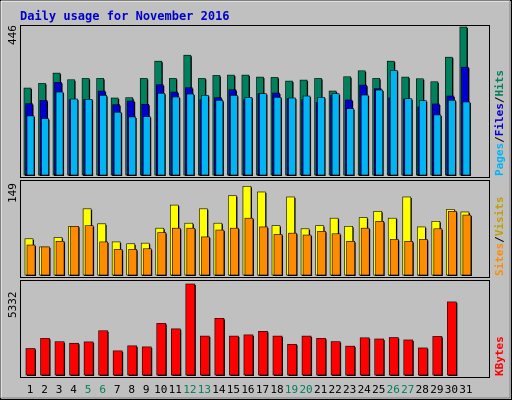 The height and width of the screenshot is (400, 512). What do you see at coordinates (380, 248) in the screenshot?
I see `bar-sites-day-25-fill` at bounding box center [380, 248].